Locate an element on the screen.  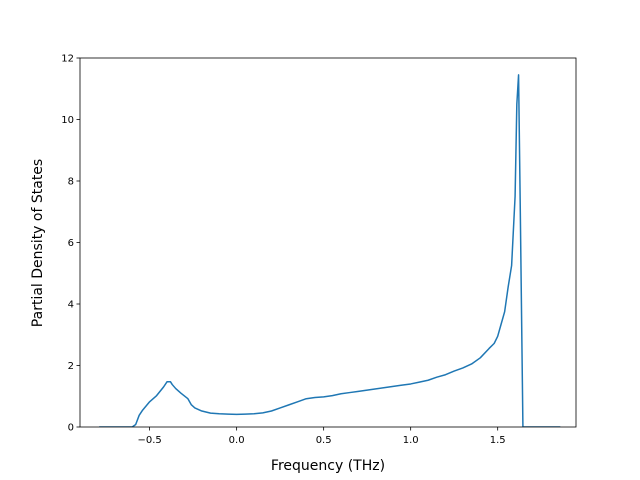
x-tick-label: 1.0 is located at coordinates (411, 440).